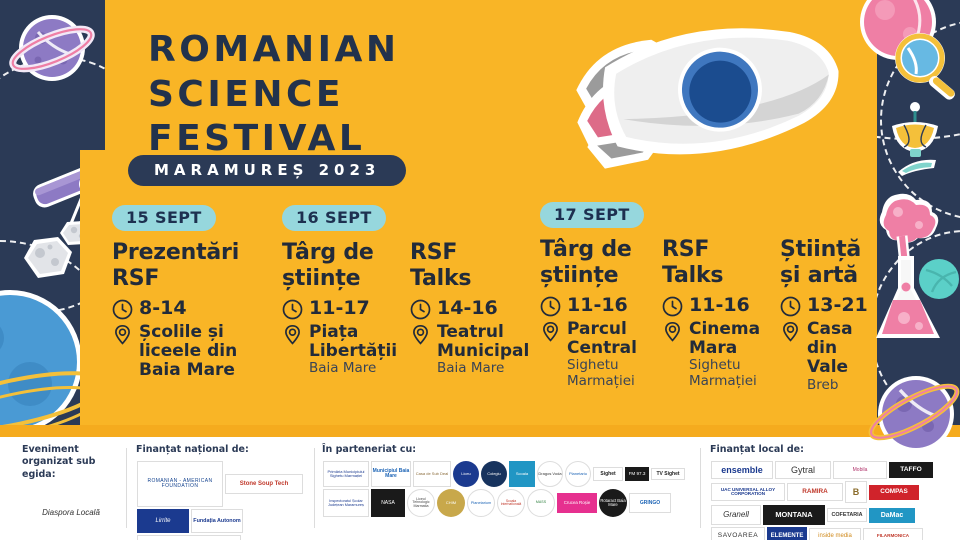 This screenshot has height=540, width=960. What do you see at coordinates (541, 503) in the screenshot?
I see `sponsor-logo: MASS` at bounding box center [541, 503].